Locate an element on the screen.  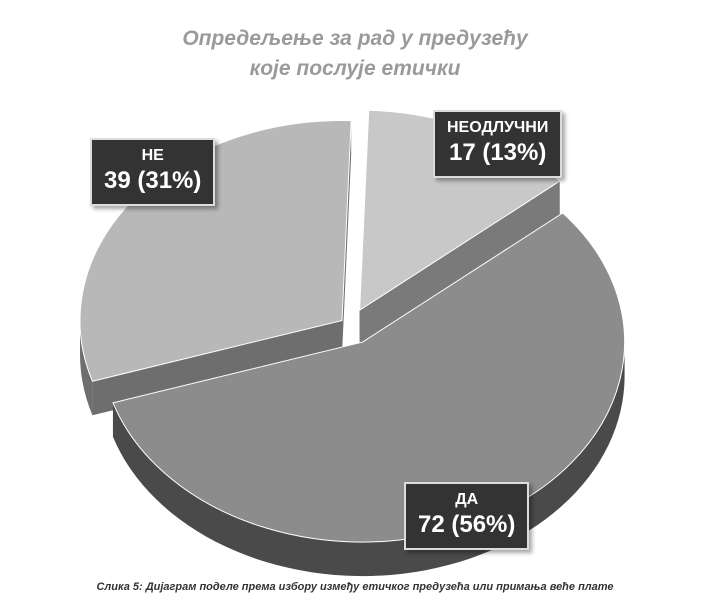
chart-title-line-1: Опредељење за рад у предузећу is located at coordinates (355, 38).